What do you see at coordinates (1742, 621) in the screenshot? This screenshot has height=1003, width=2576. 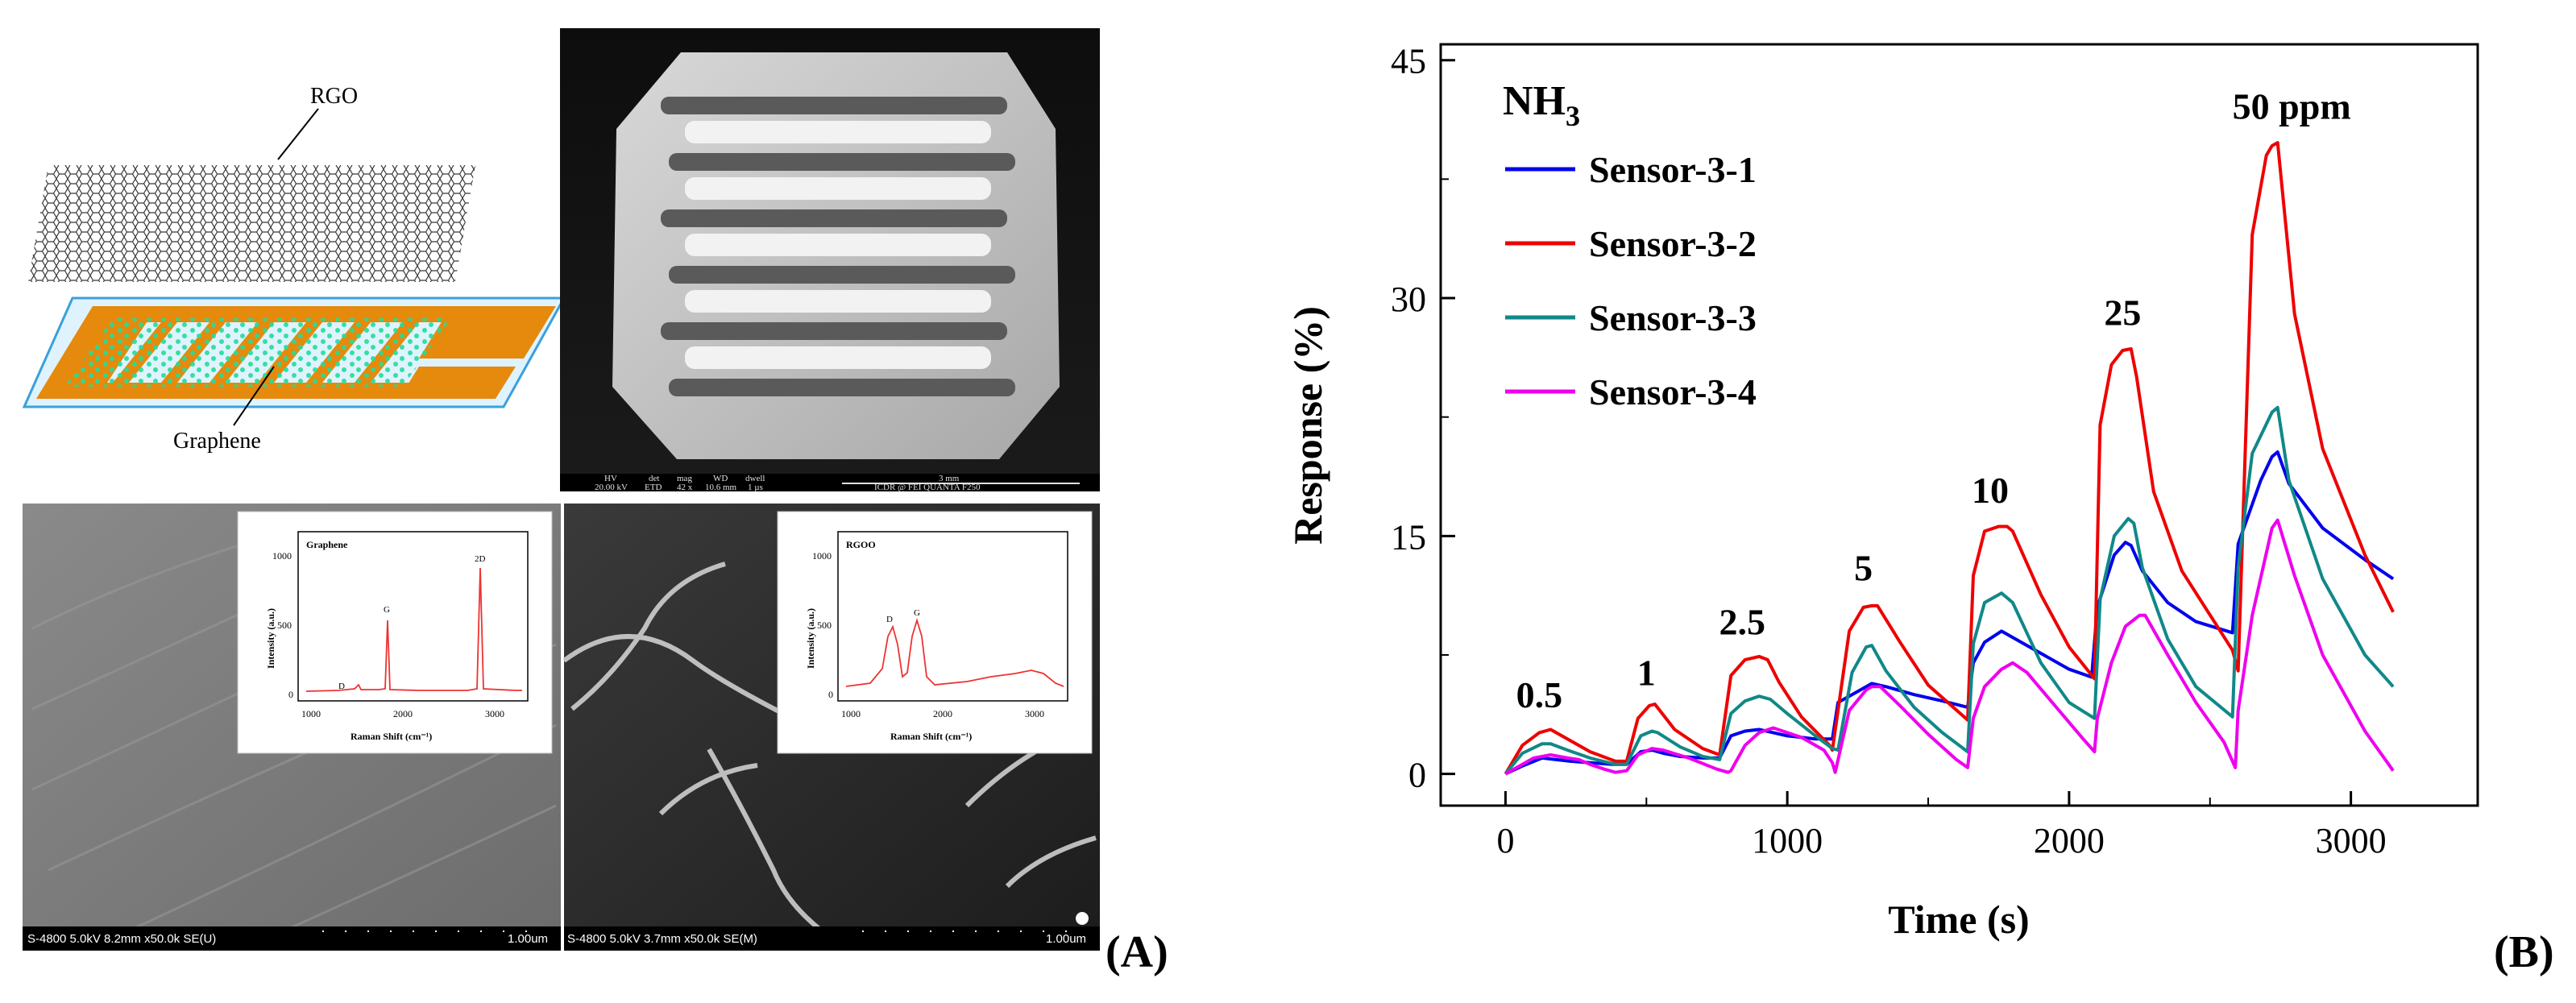 I see `concentration-label: 2.5` at bounding box center [1742, 621].